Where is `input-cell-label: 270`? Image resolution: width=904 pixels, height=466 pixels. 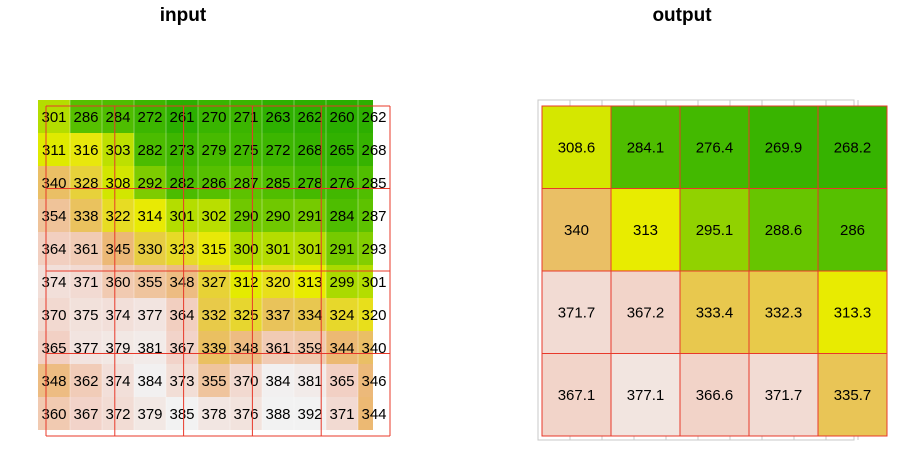
input-cell-label: 270 is located at coordinates (213, 117).